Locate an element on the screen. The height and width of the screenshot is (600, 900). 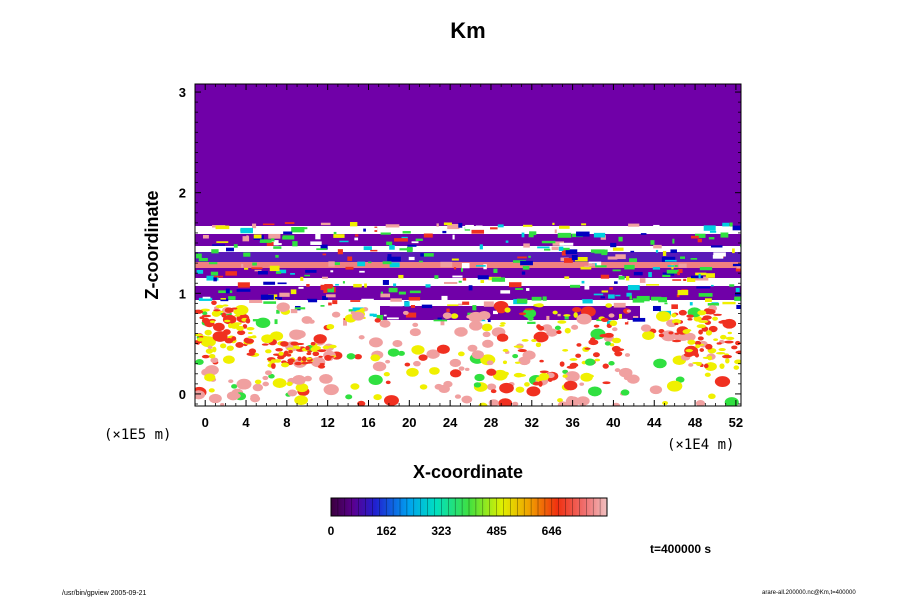
colorbar-ticks: 0 162 323 485 646 is located at coordinates (445, 531).